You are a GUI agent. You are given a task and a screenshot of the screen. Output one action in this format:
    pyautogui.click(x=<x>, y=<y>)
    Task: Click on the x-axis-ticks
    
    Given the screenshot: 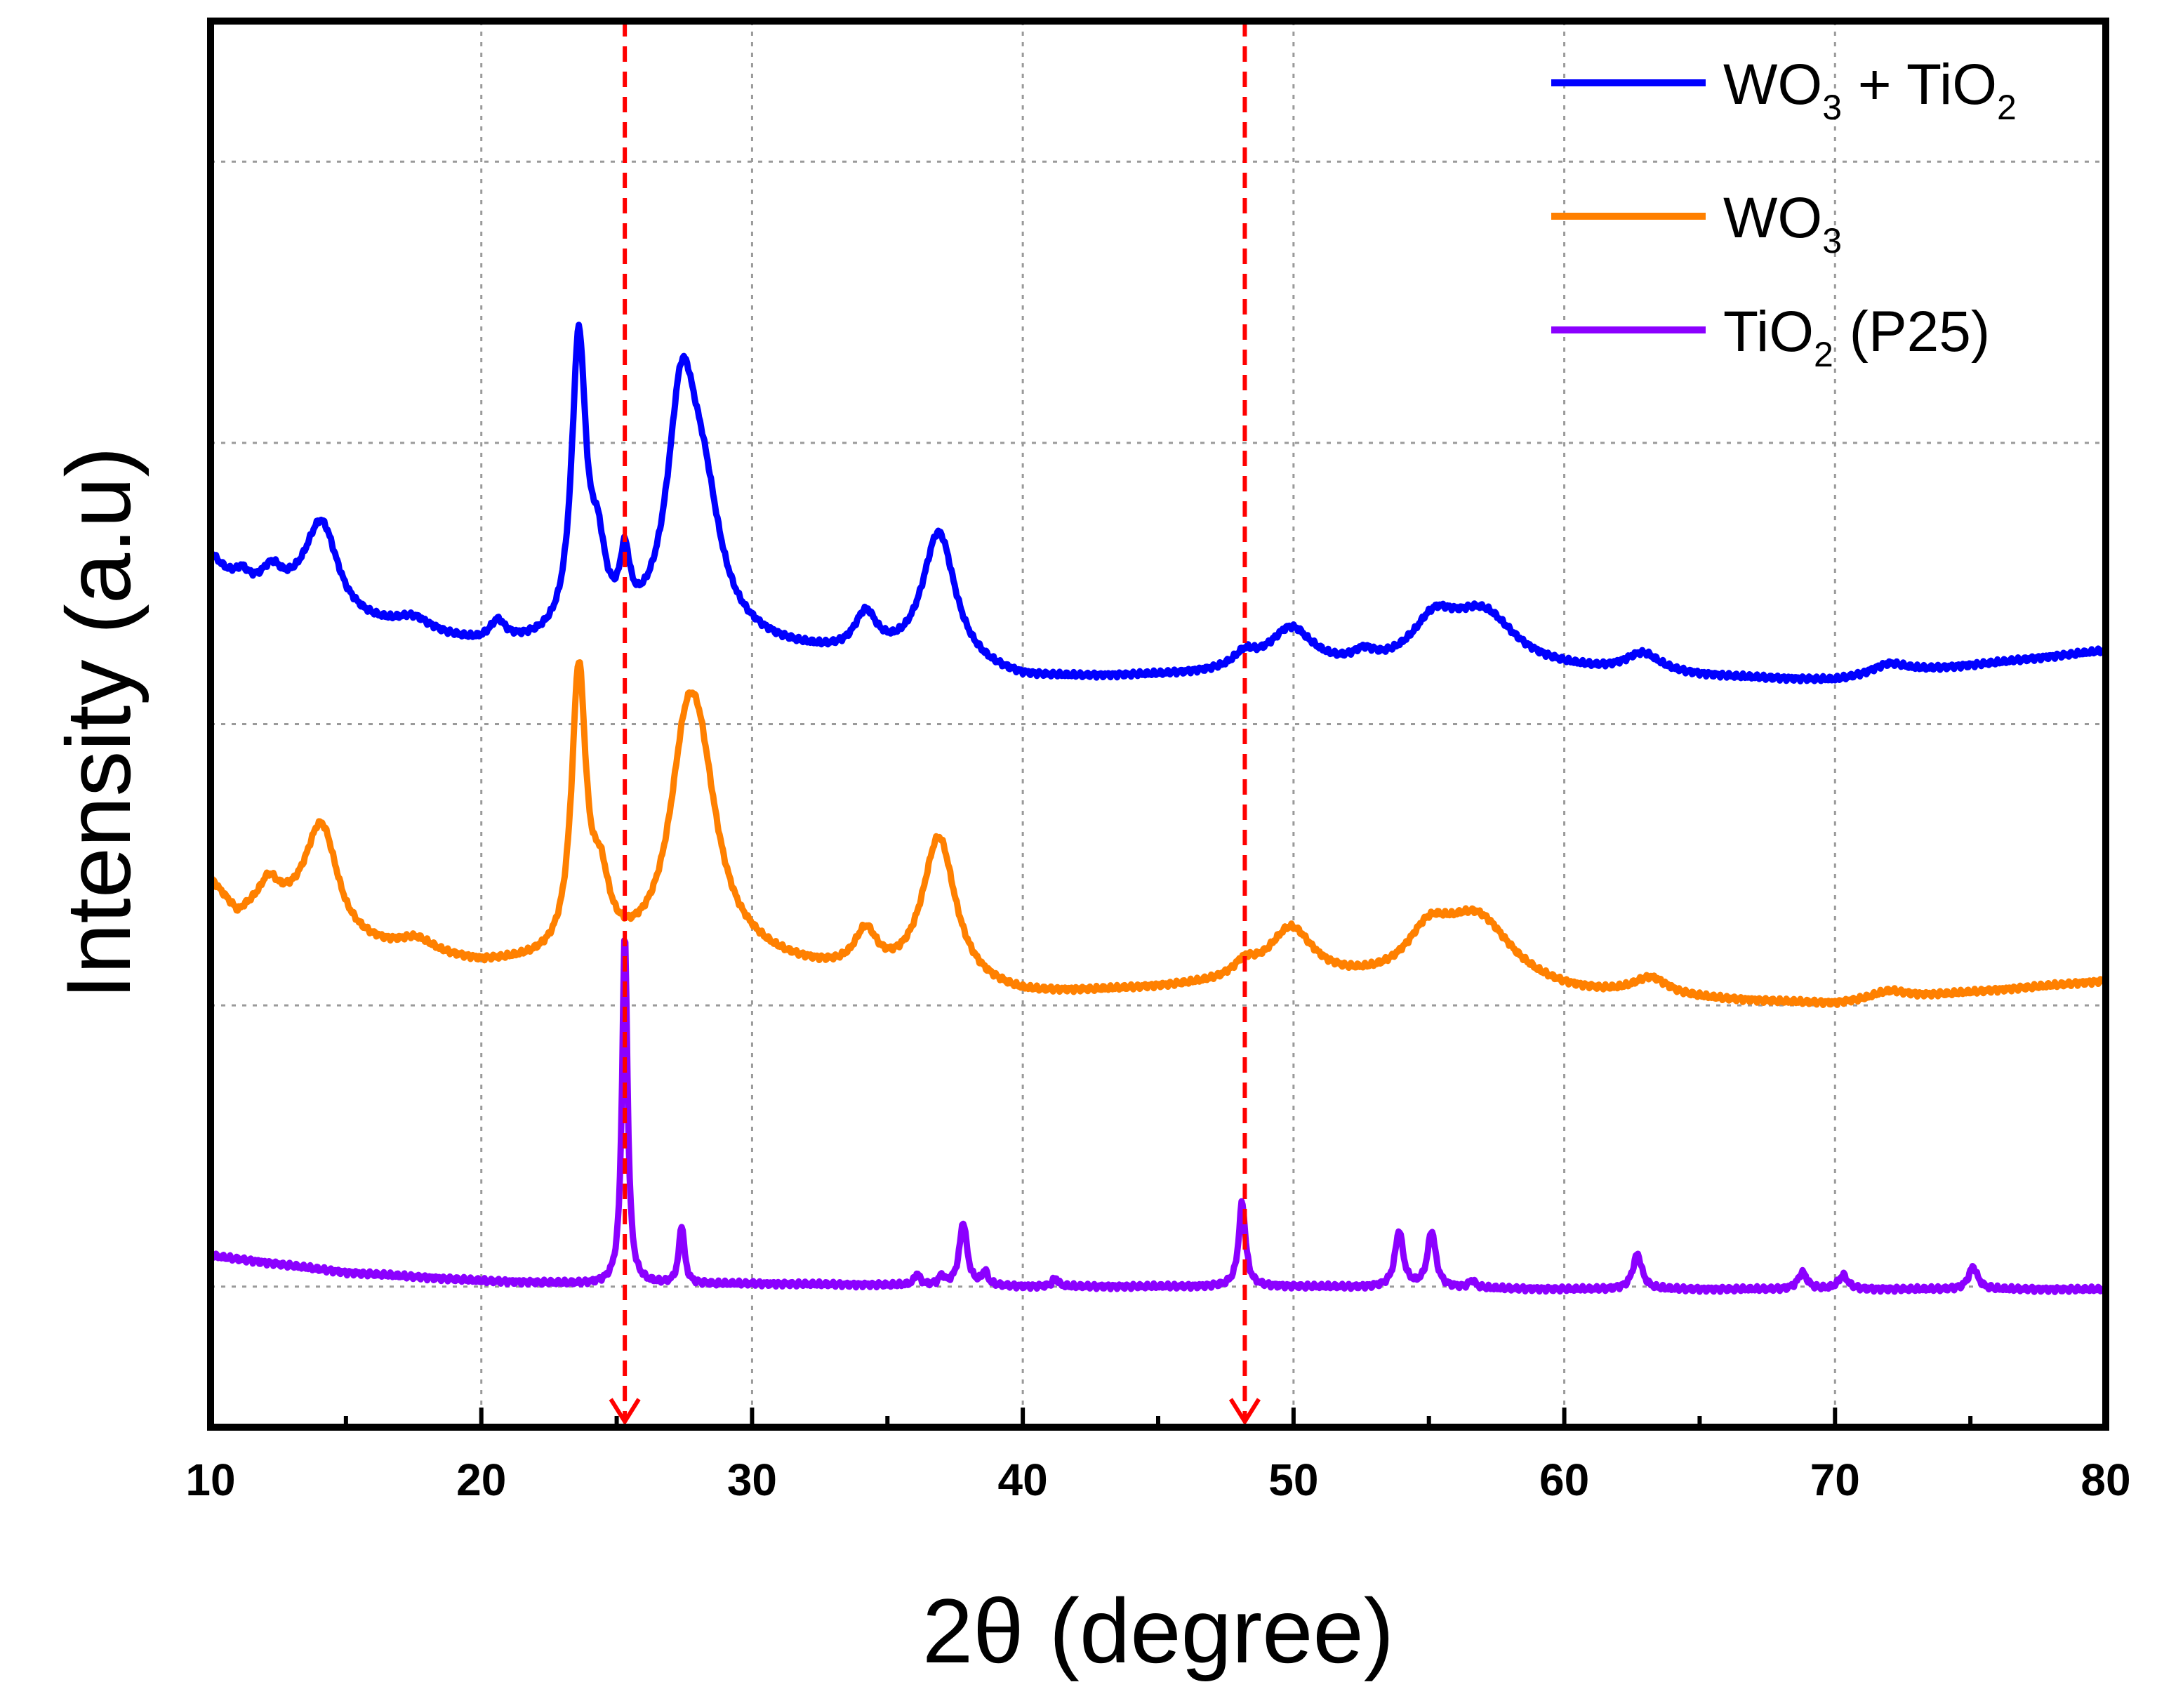 What is the action you would take?
    pyautogui.click(x=1158, y=1418)
    